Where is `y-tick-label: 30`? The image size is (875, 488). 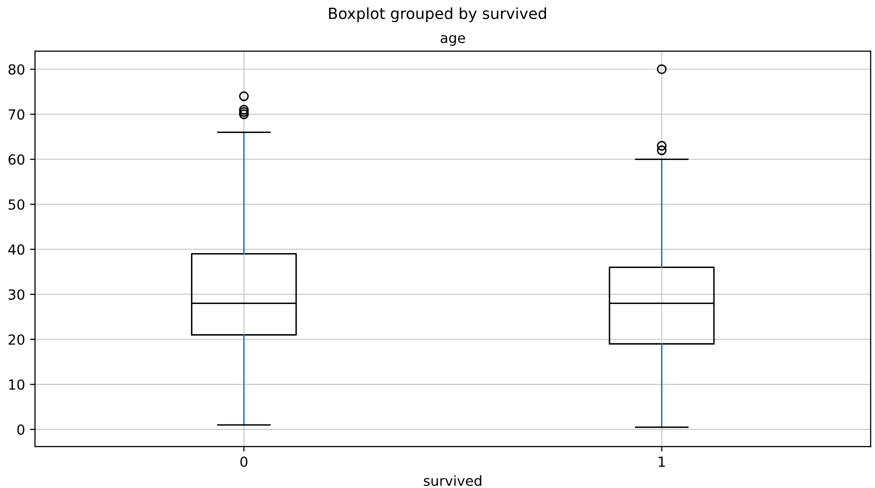 y-tick-label: 30 is located at coordinates (16, 294).